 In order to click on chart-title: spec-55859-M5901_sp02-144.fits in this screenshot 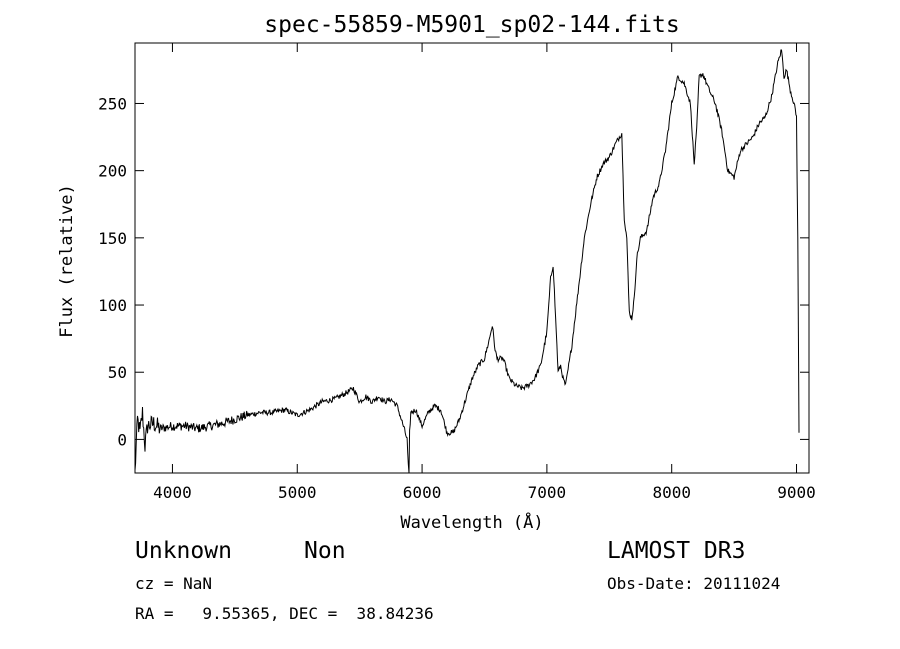, I will do `click(471, 25)`.